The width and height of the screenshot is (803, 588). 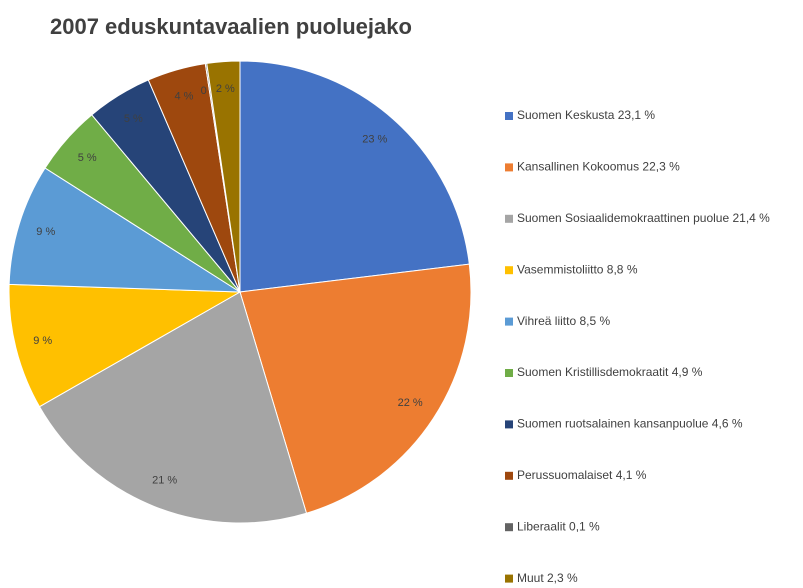 What do you see at coordinates (225, 89) in the screenshot?
I see `data-label: 2 %` at bounding box center [225, 89].